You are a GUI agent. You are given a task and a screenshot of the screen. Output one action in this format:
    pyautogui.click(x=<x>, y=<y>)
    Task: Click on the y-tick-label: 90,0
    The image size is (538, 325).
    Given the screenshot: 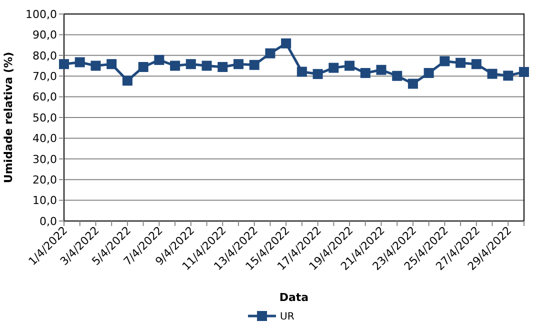 What is the action you would take?
    pyautogui.click(x=44, y=35)
    